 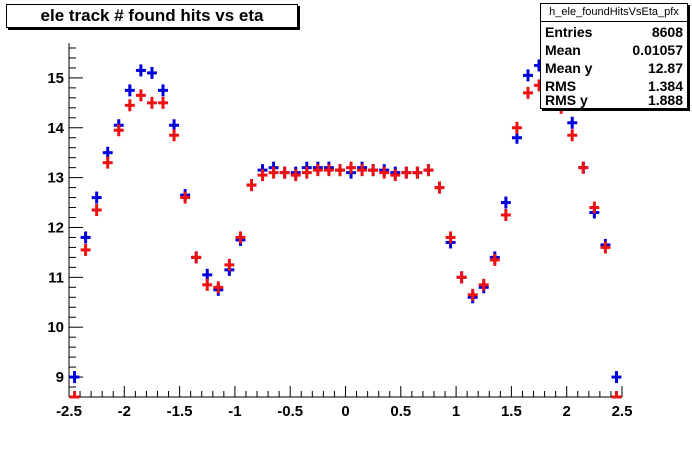 I want to click on stats-value: 1.888, so click(x=665, y=100).